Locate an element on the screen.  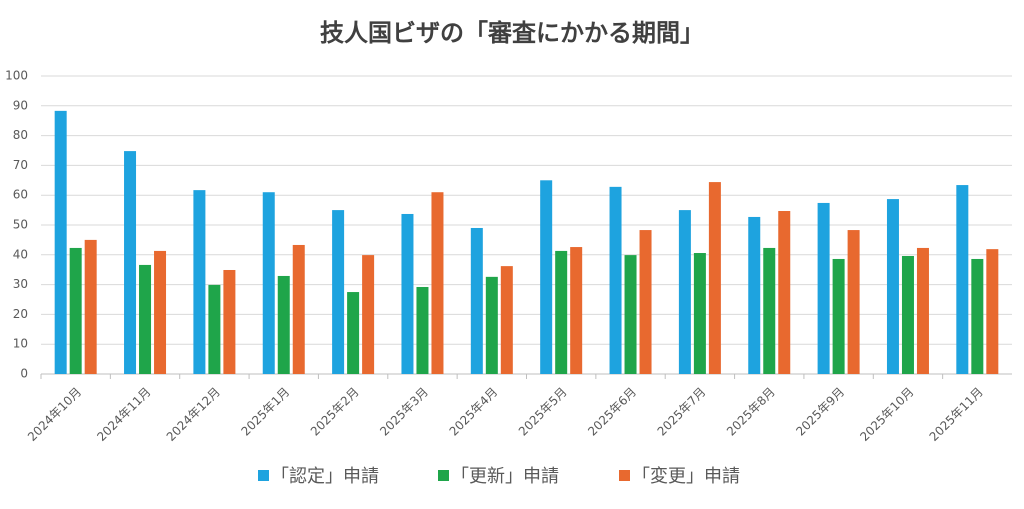
y-tick-label: 10 is located at coordinates (20, 344).